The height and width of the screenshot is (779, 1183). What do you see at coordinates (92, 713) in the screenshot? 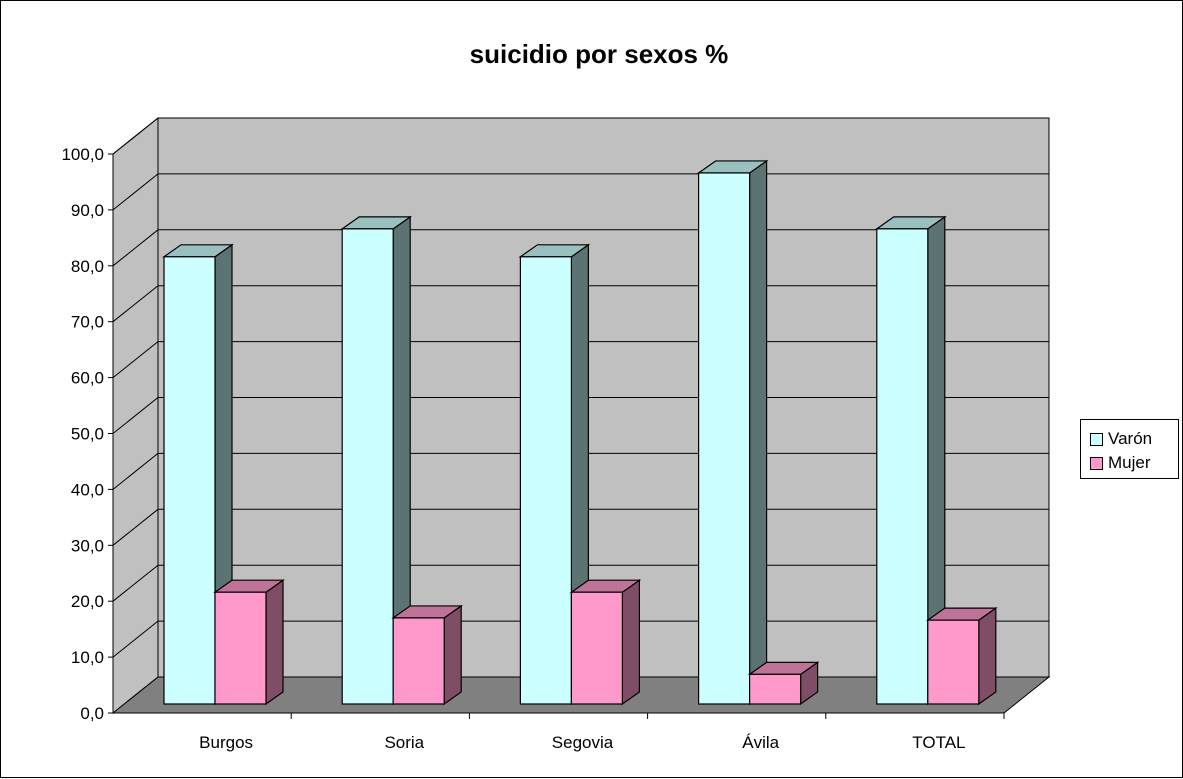
I see `y-tick-label: 0,0` at bounding box center [92, 713].